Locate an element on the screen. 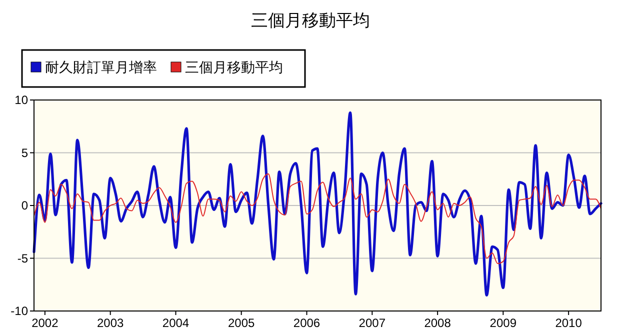 This screenshot has height=336, width=621. x-tick-label: 2009 is located at coordinates (503, 323).